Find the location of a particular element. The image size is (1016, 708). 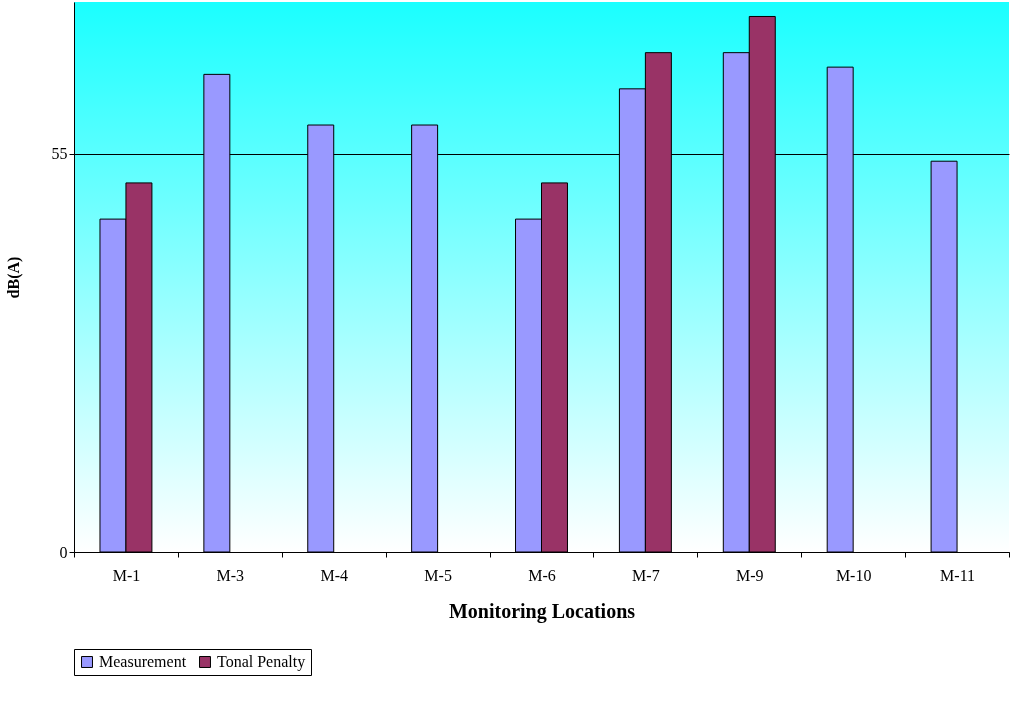

y-tick-label: 55 is located at coordinates (59, 154).